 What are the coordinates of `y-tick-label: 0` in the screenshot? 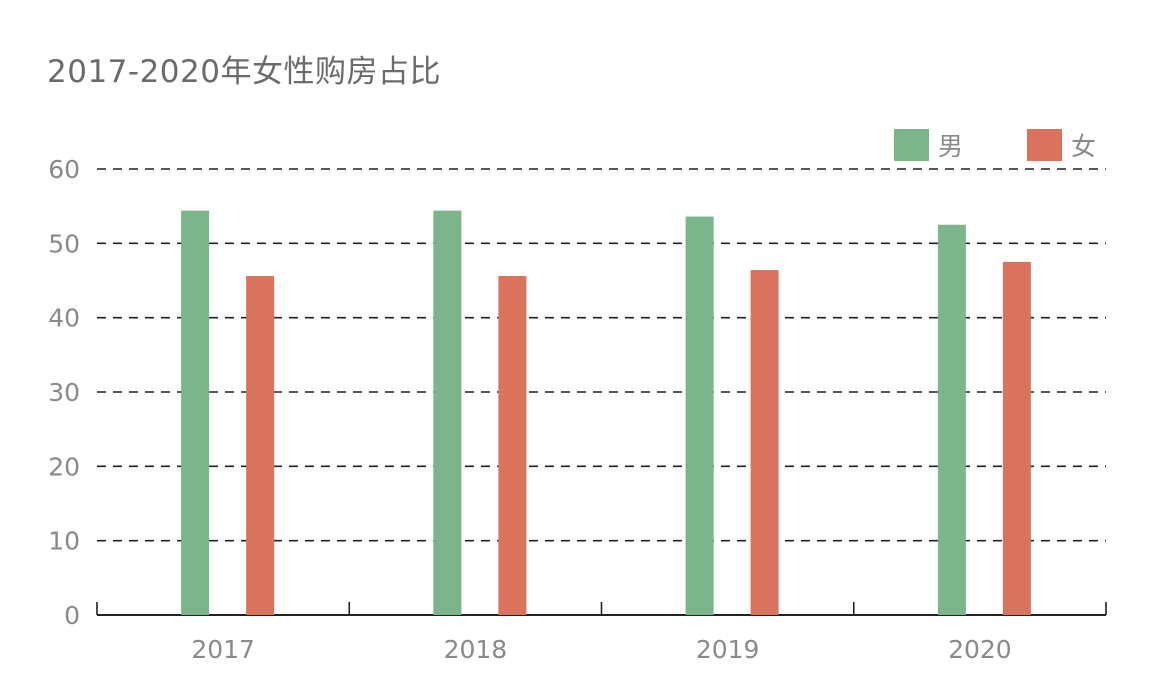 It's located at (72, 615).